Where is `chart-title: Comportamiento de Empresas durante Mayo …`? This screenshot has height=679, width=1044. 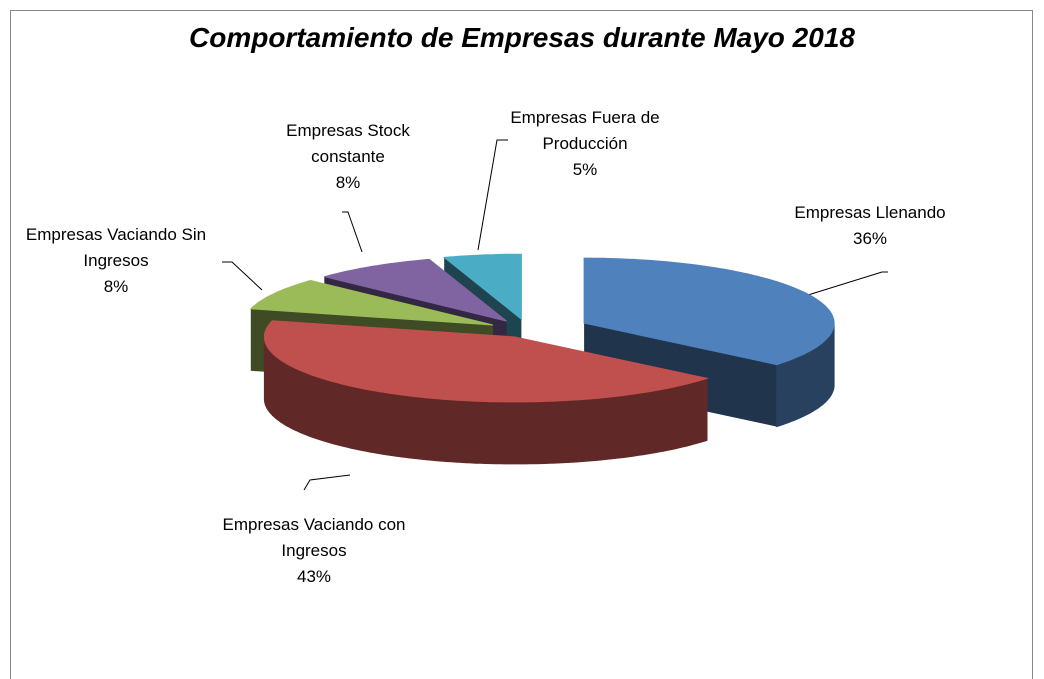
chart-title: Comportamiento de Empresas durante Mayo … is located at coordinates (522, 37).